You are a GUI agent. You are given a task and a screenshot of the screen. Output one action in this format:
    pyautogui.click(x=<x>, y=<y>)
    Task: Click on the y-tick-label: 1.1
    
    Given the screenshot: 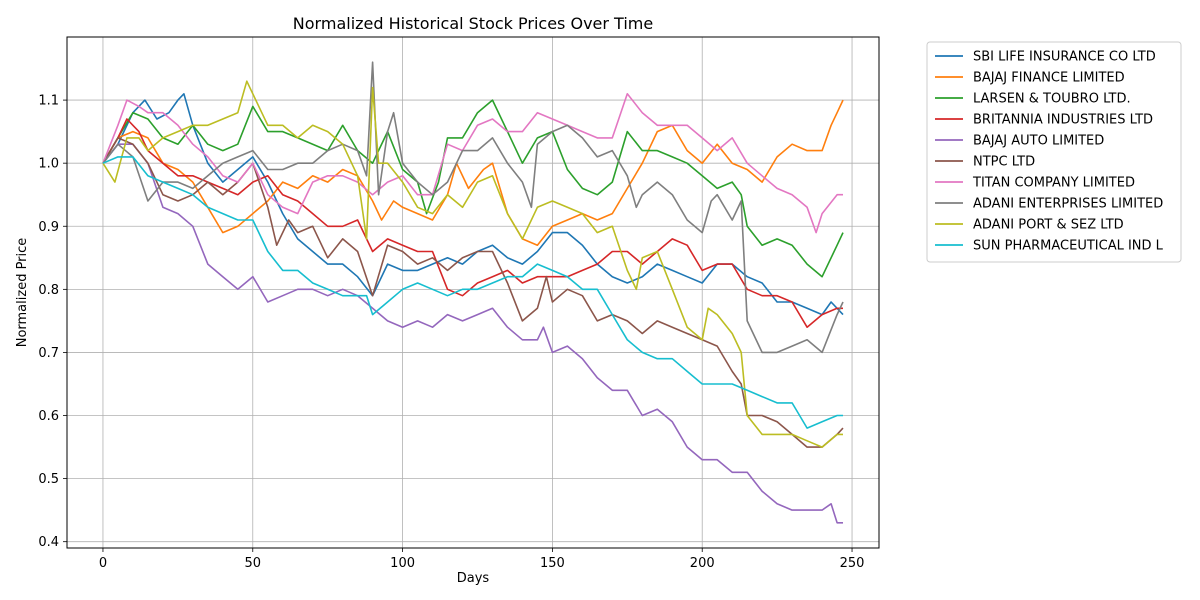 What is the action you would take?
    pyautogui.click(x=48, y=101)
    